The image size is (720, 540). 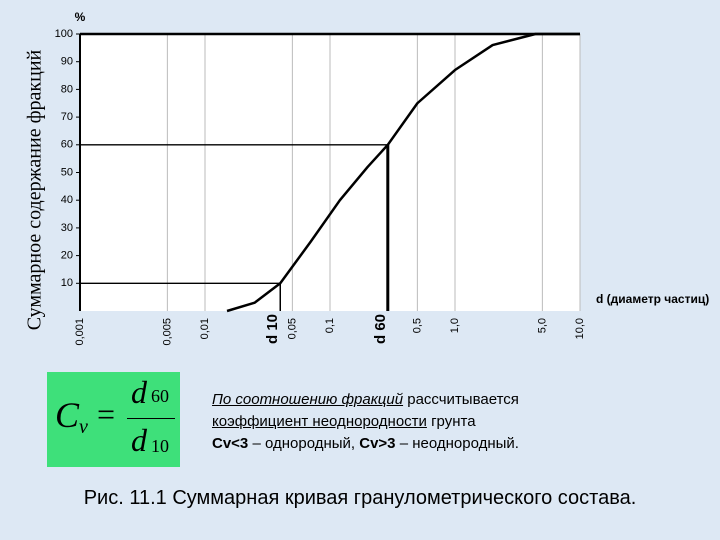 What do you see at coordinates (304, 443) in the screenshot?
I see `seg: – однородный,` at bounding box center [304, 443].